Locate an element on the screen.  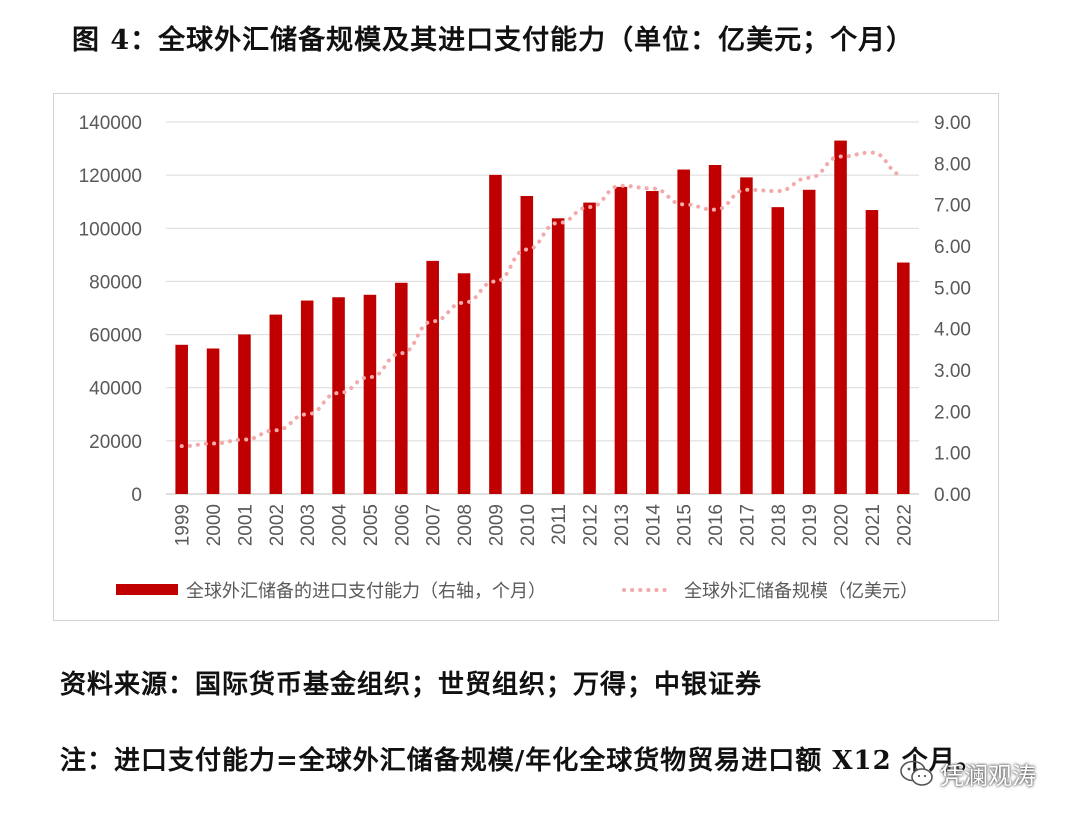
x-tick-label: 2004 is located at coordinates (340, 525).